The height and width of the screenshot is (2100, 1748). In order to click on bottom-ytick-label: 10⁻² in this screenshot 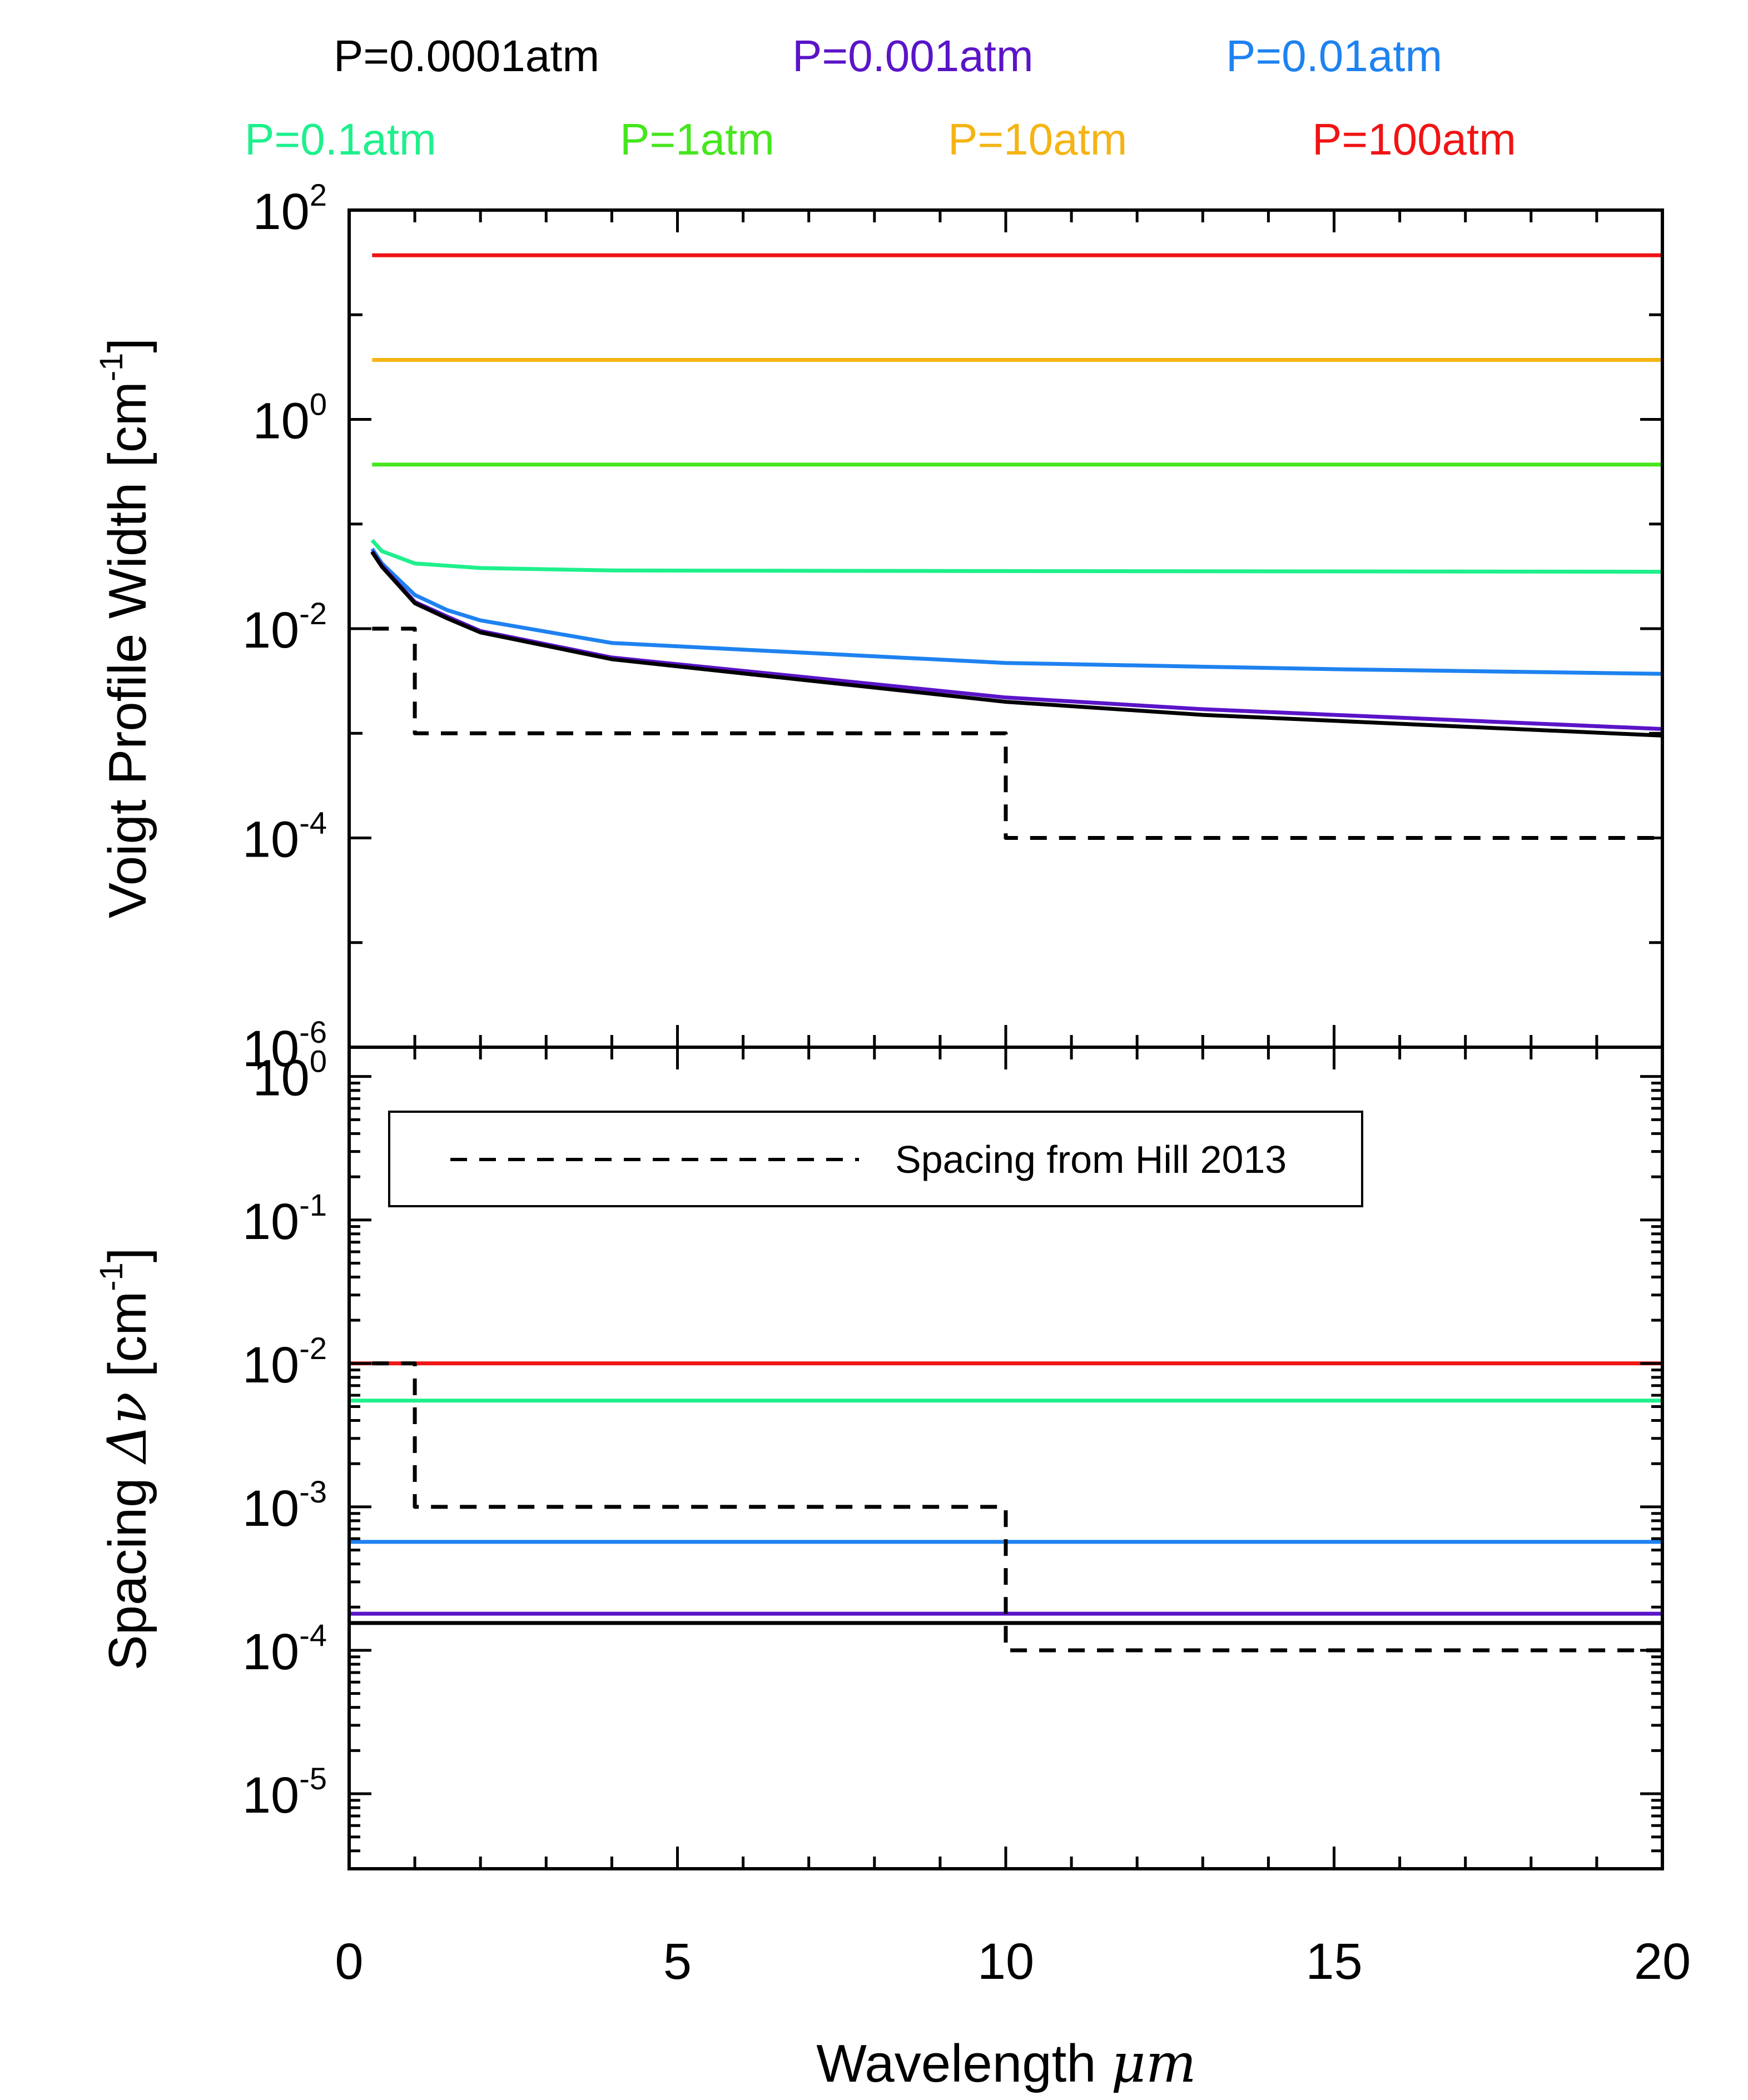, I will do `click(284, 1362)`.